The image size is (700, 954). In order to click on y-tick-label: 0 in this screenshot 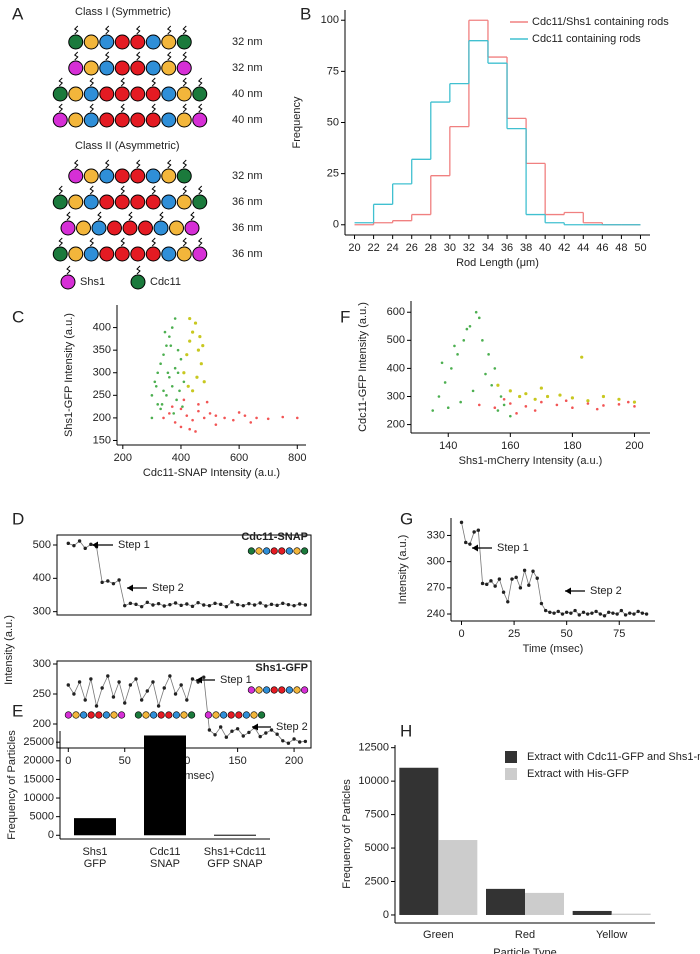, I will do `click(51, 835)`.